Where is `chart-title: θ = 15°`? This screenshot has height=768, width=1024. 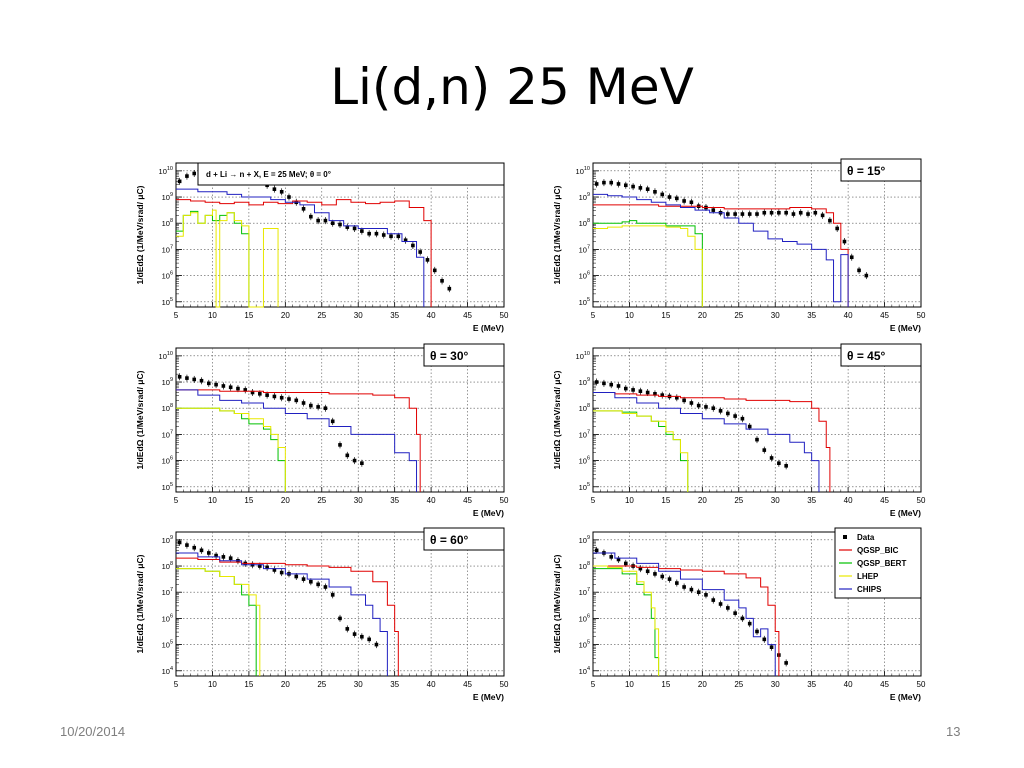 chart-title: θ = 15° is located at coordinates (866, 171).